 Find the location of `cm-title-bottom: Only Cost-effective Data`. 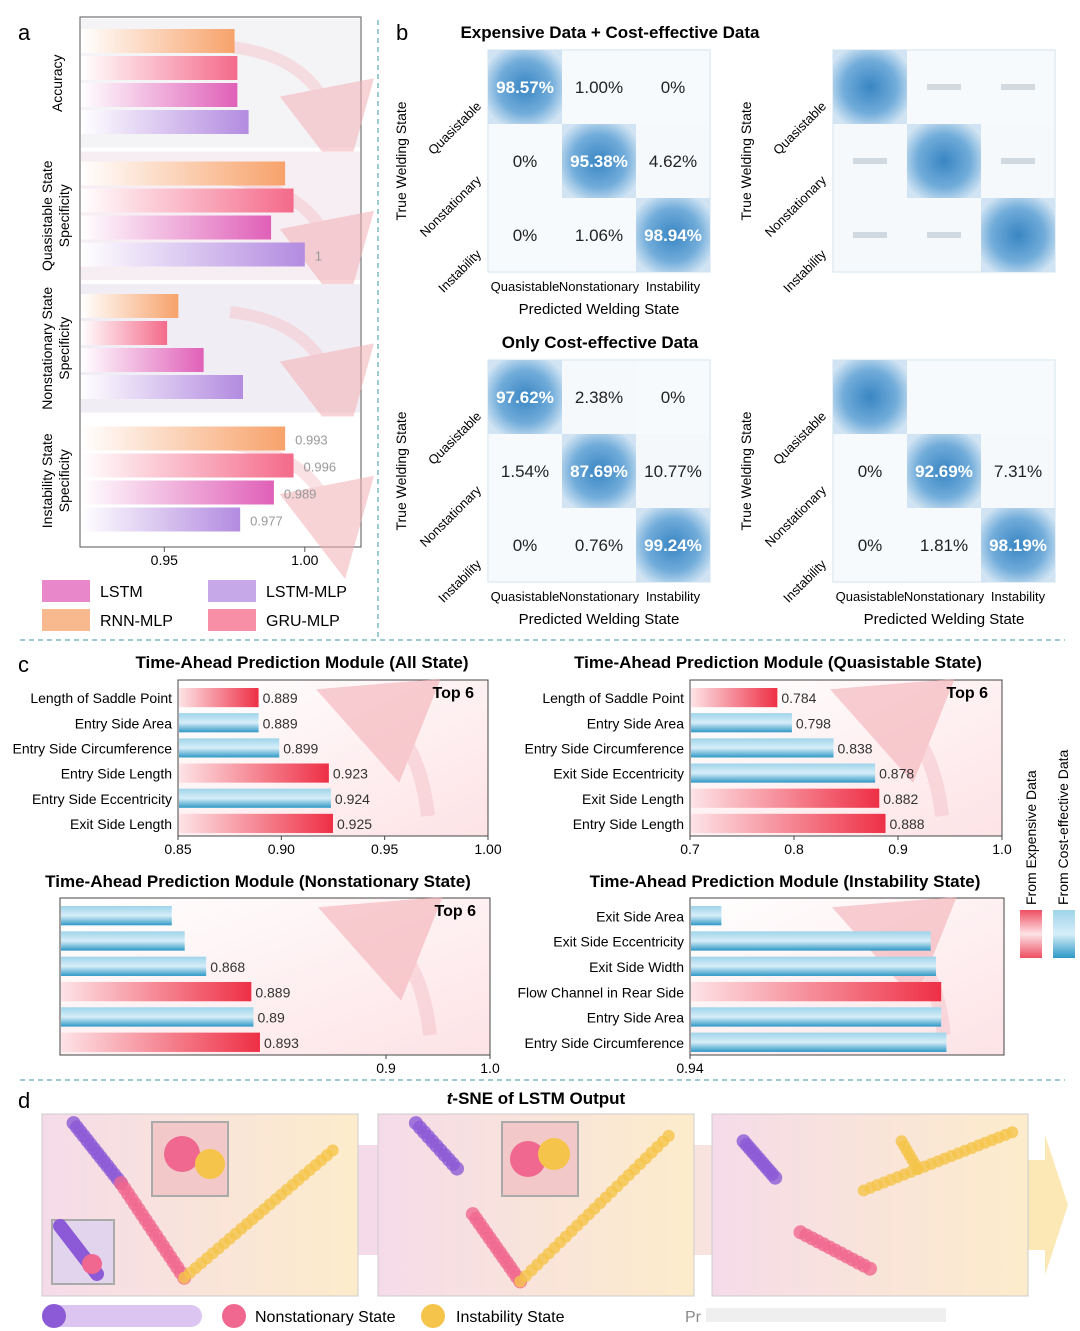

cm-title-bottom: Only Cost-effective Data is located at coordinates (600, 342).